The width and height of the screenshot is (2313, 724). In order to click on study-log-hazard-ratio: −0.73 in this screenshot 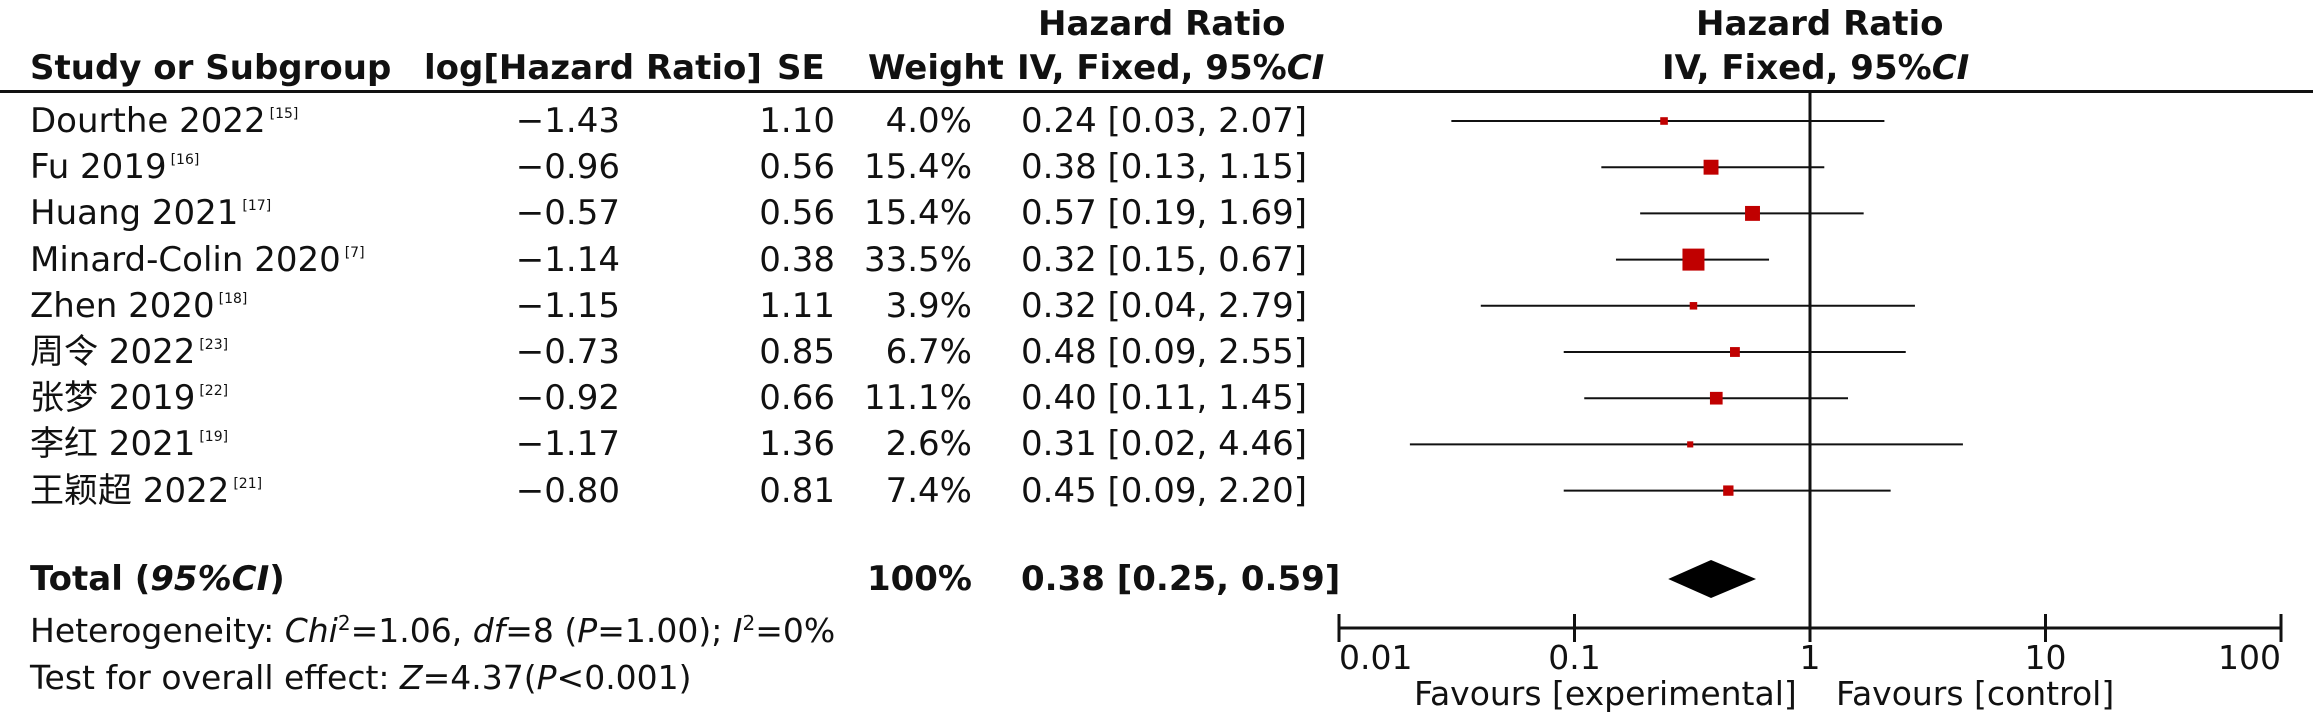, I will do `click(567, 352)`.